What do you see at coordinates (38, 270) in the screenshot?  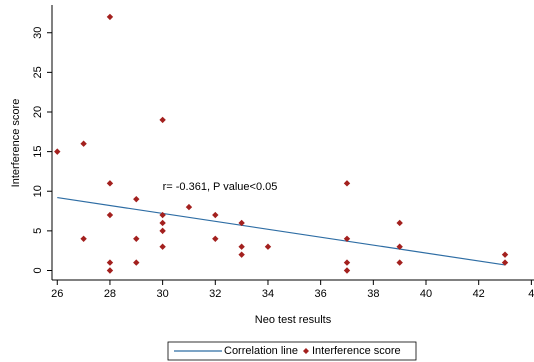 I see `y-tick-label: 0` at bounding box center [38, 270].